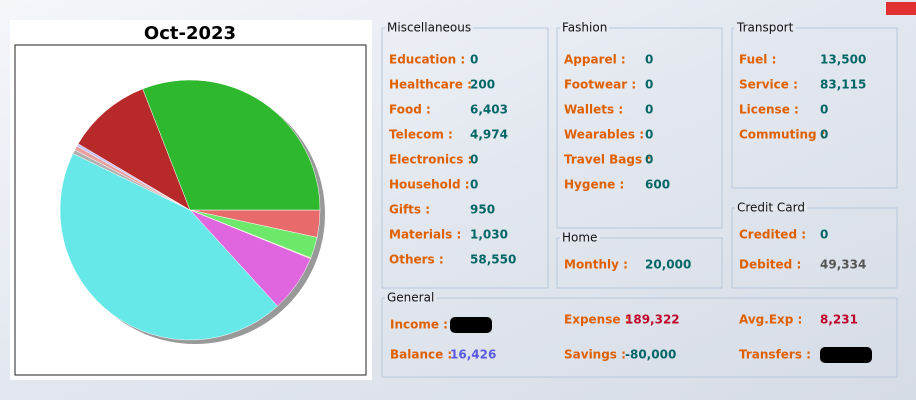 The height and width of the screenshot is (404, 916). What do you see at coordinates (657, 185) in the screenshot?
I see `field-value: 600` at bounding box center [657, 185].